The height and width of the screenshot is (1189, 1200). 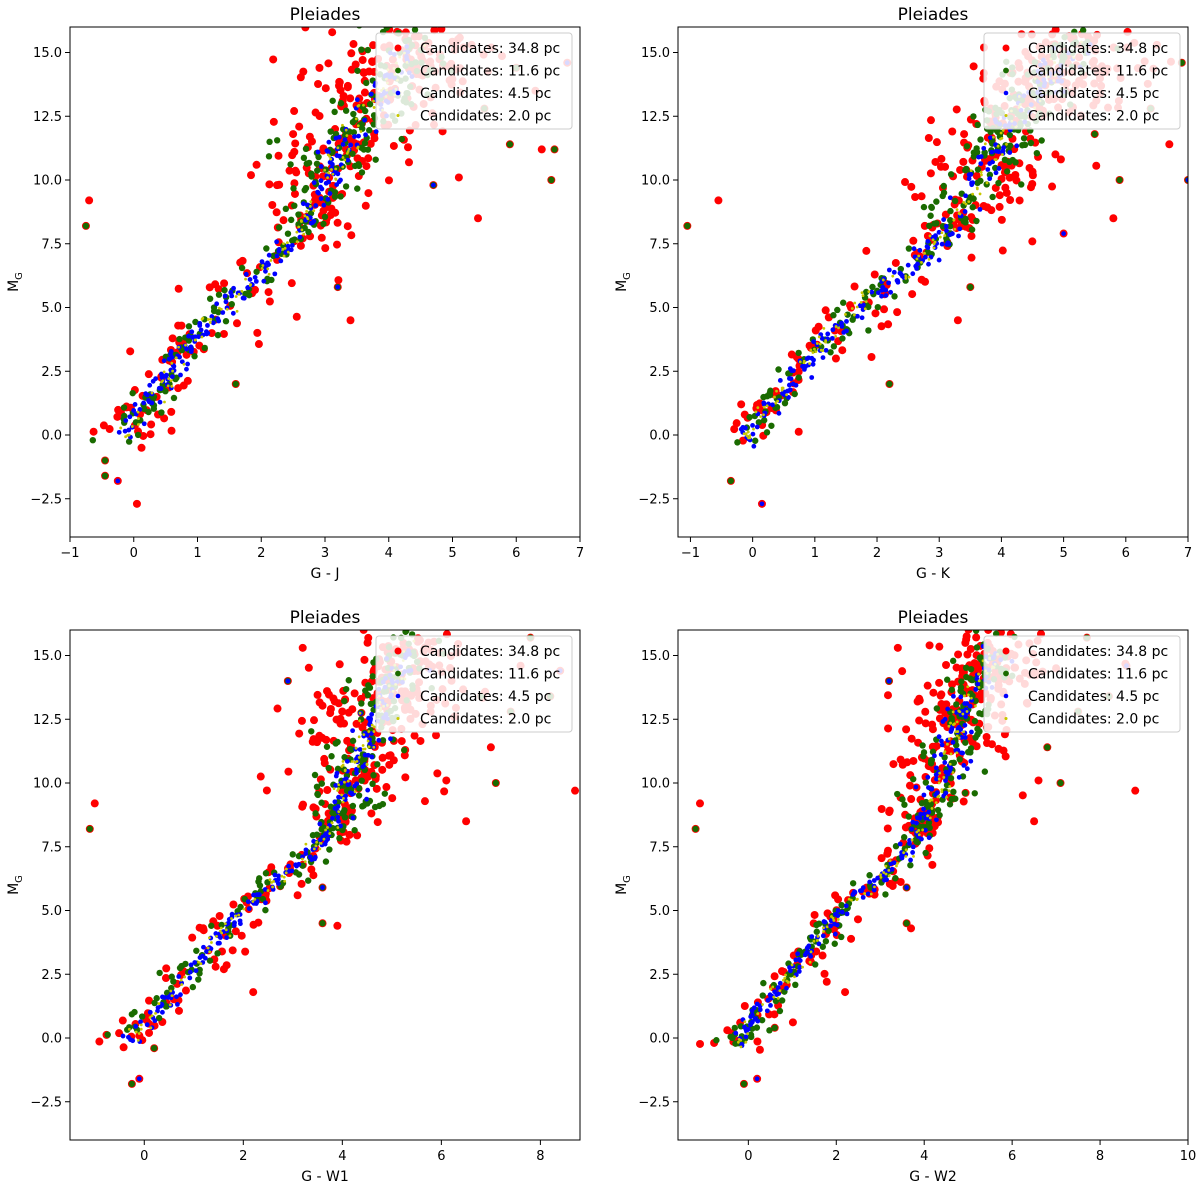 I want to click on x-tick-label: 3, so click(x=939, y=553).